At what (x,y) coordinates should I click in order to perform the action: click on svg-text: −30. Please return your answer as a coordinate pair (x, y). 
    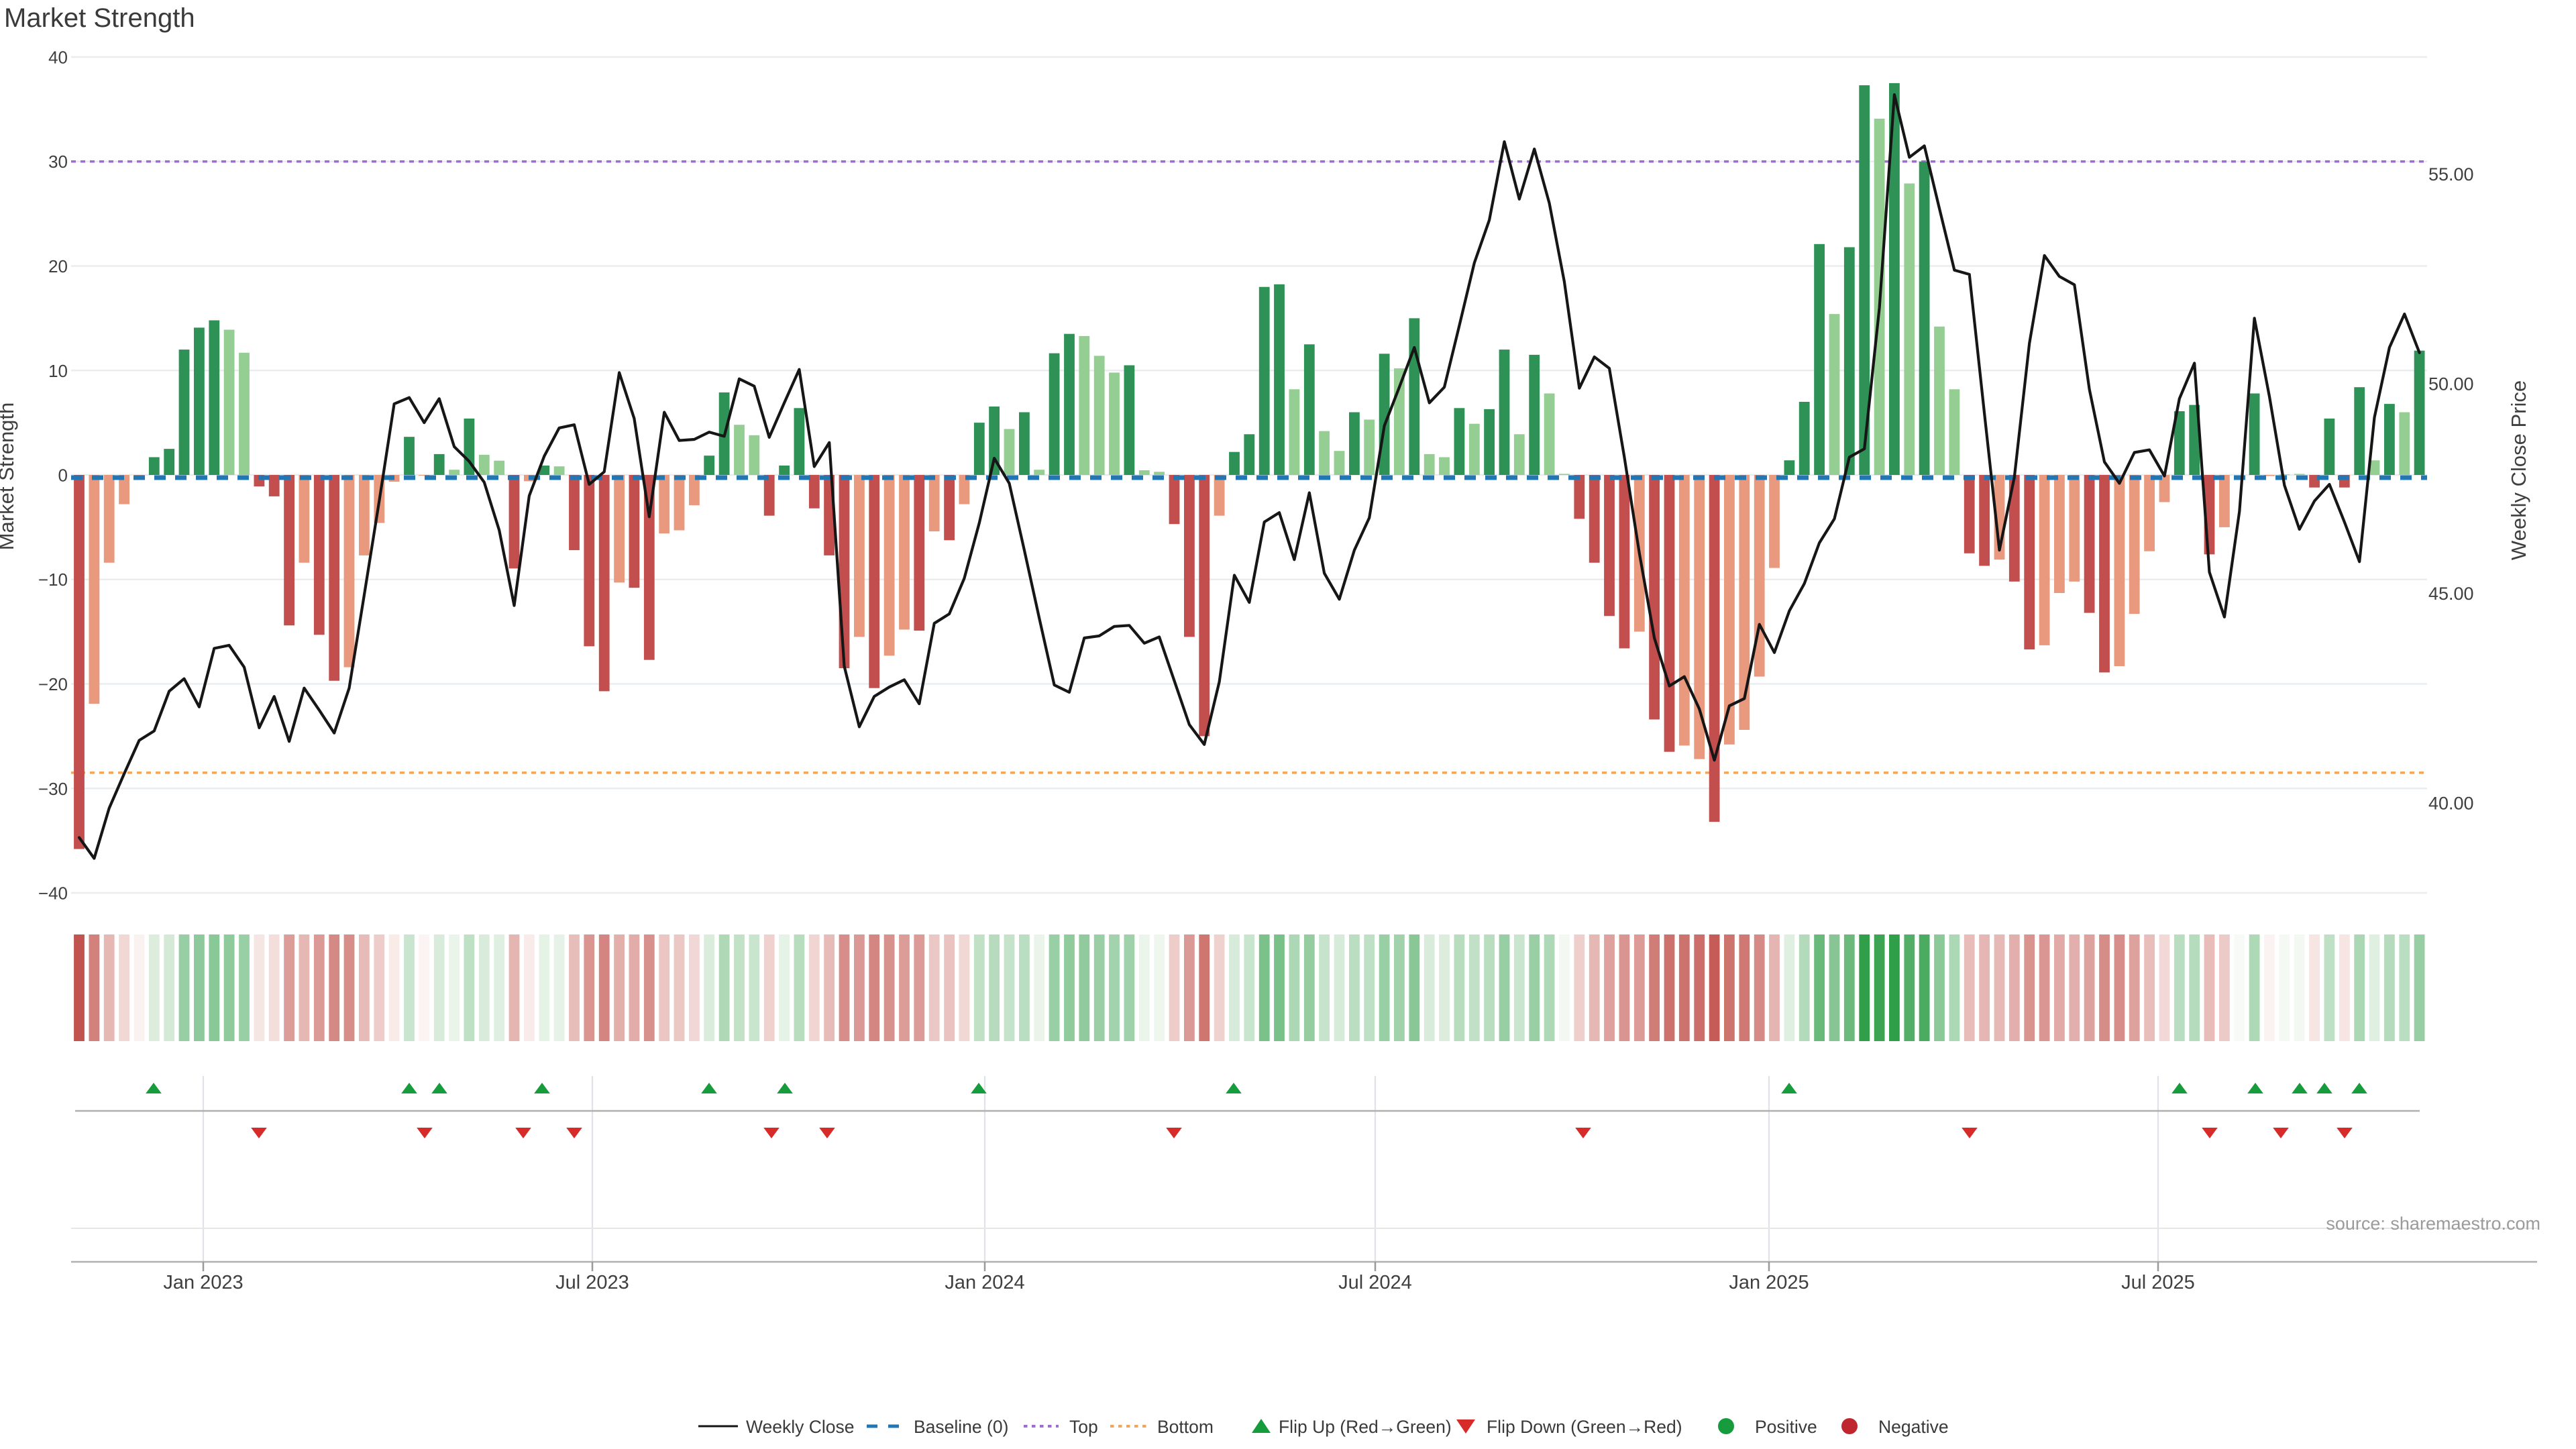
    Looking at the image, I should click on (53, 789).